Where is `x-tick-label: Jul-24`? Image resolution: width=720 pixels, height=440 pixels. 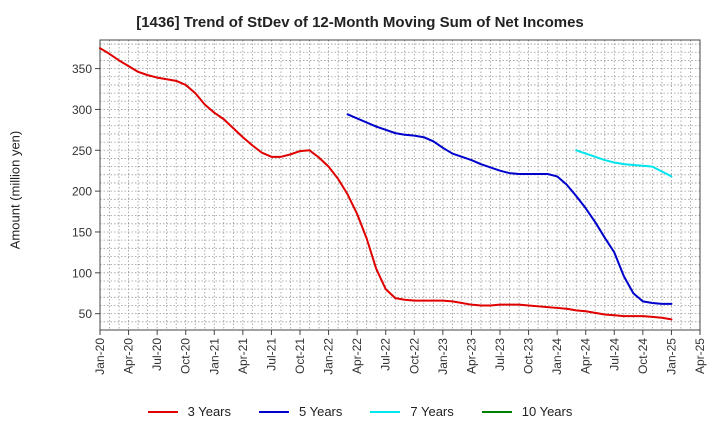
x-tick-label: Jul-24 is located at coordinates (614, 354).